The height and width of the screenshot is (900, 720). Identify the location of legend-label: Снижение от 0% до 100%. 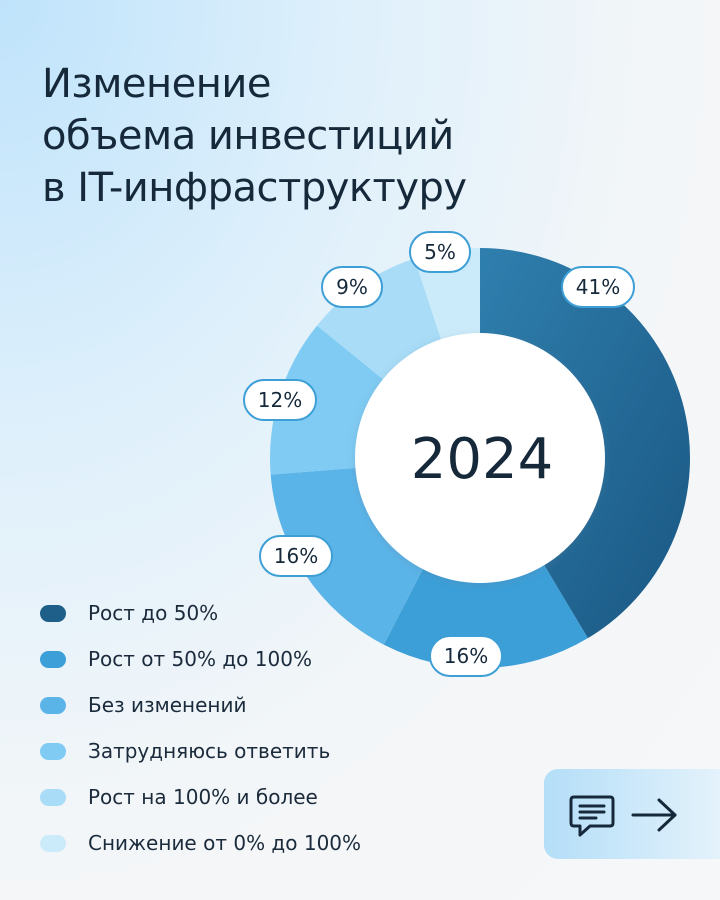
(225, 843).